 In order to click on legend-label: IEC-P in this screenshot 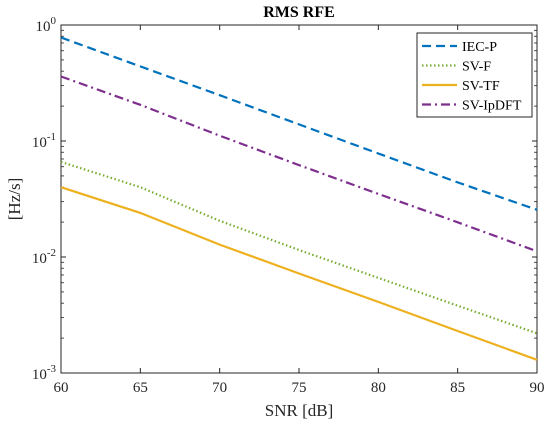, I will do `click(479, 47)`.